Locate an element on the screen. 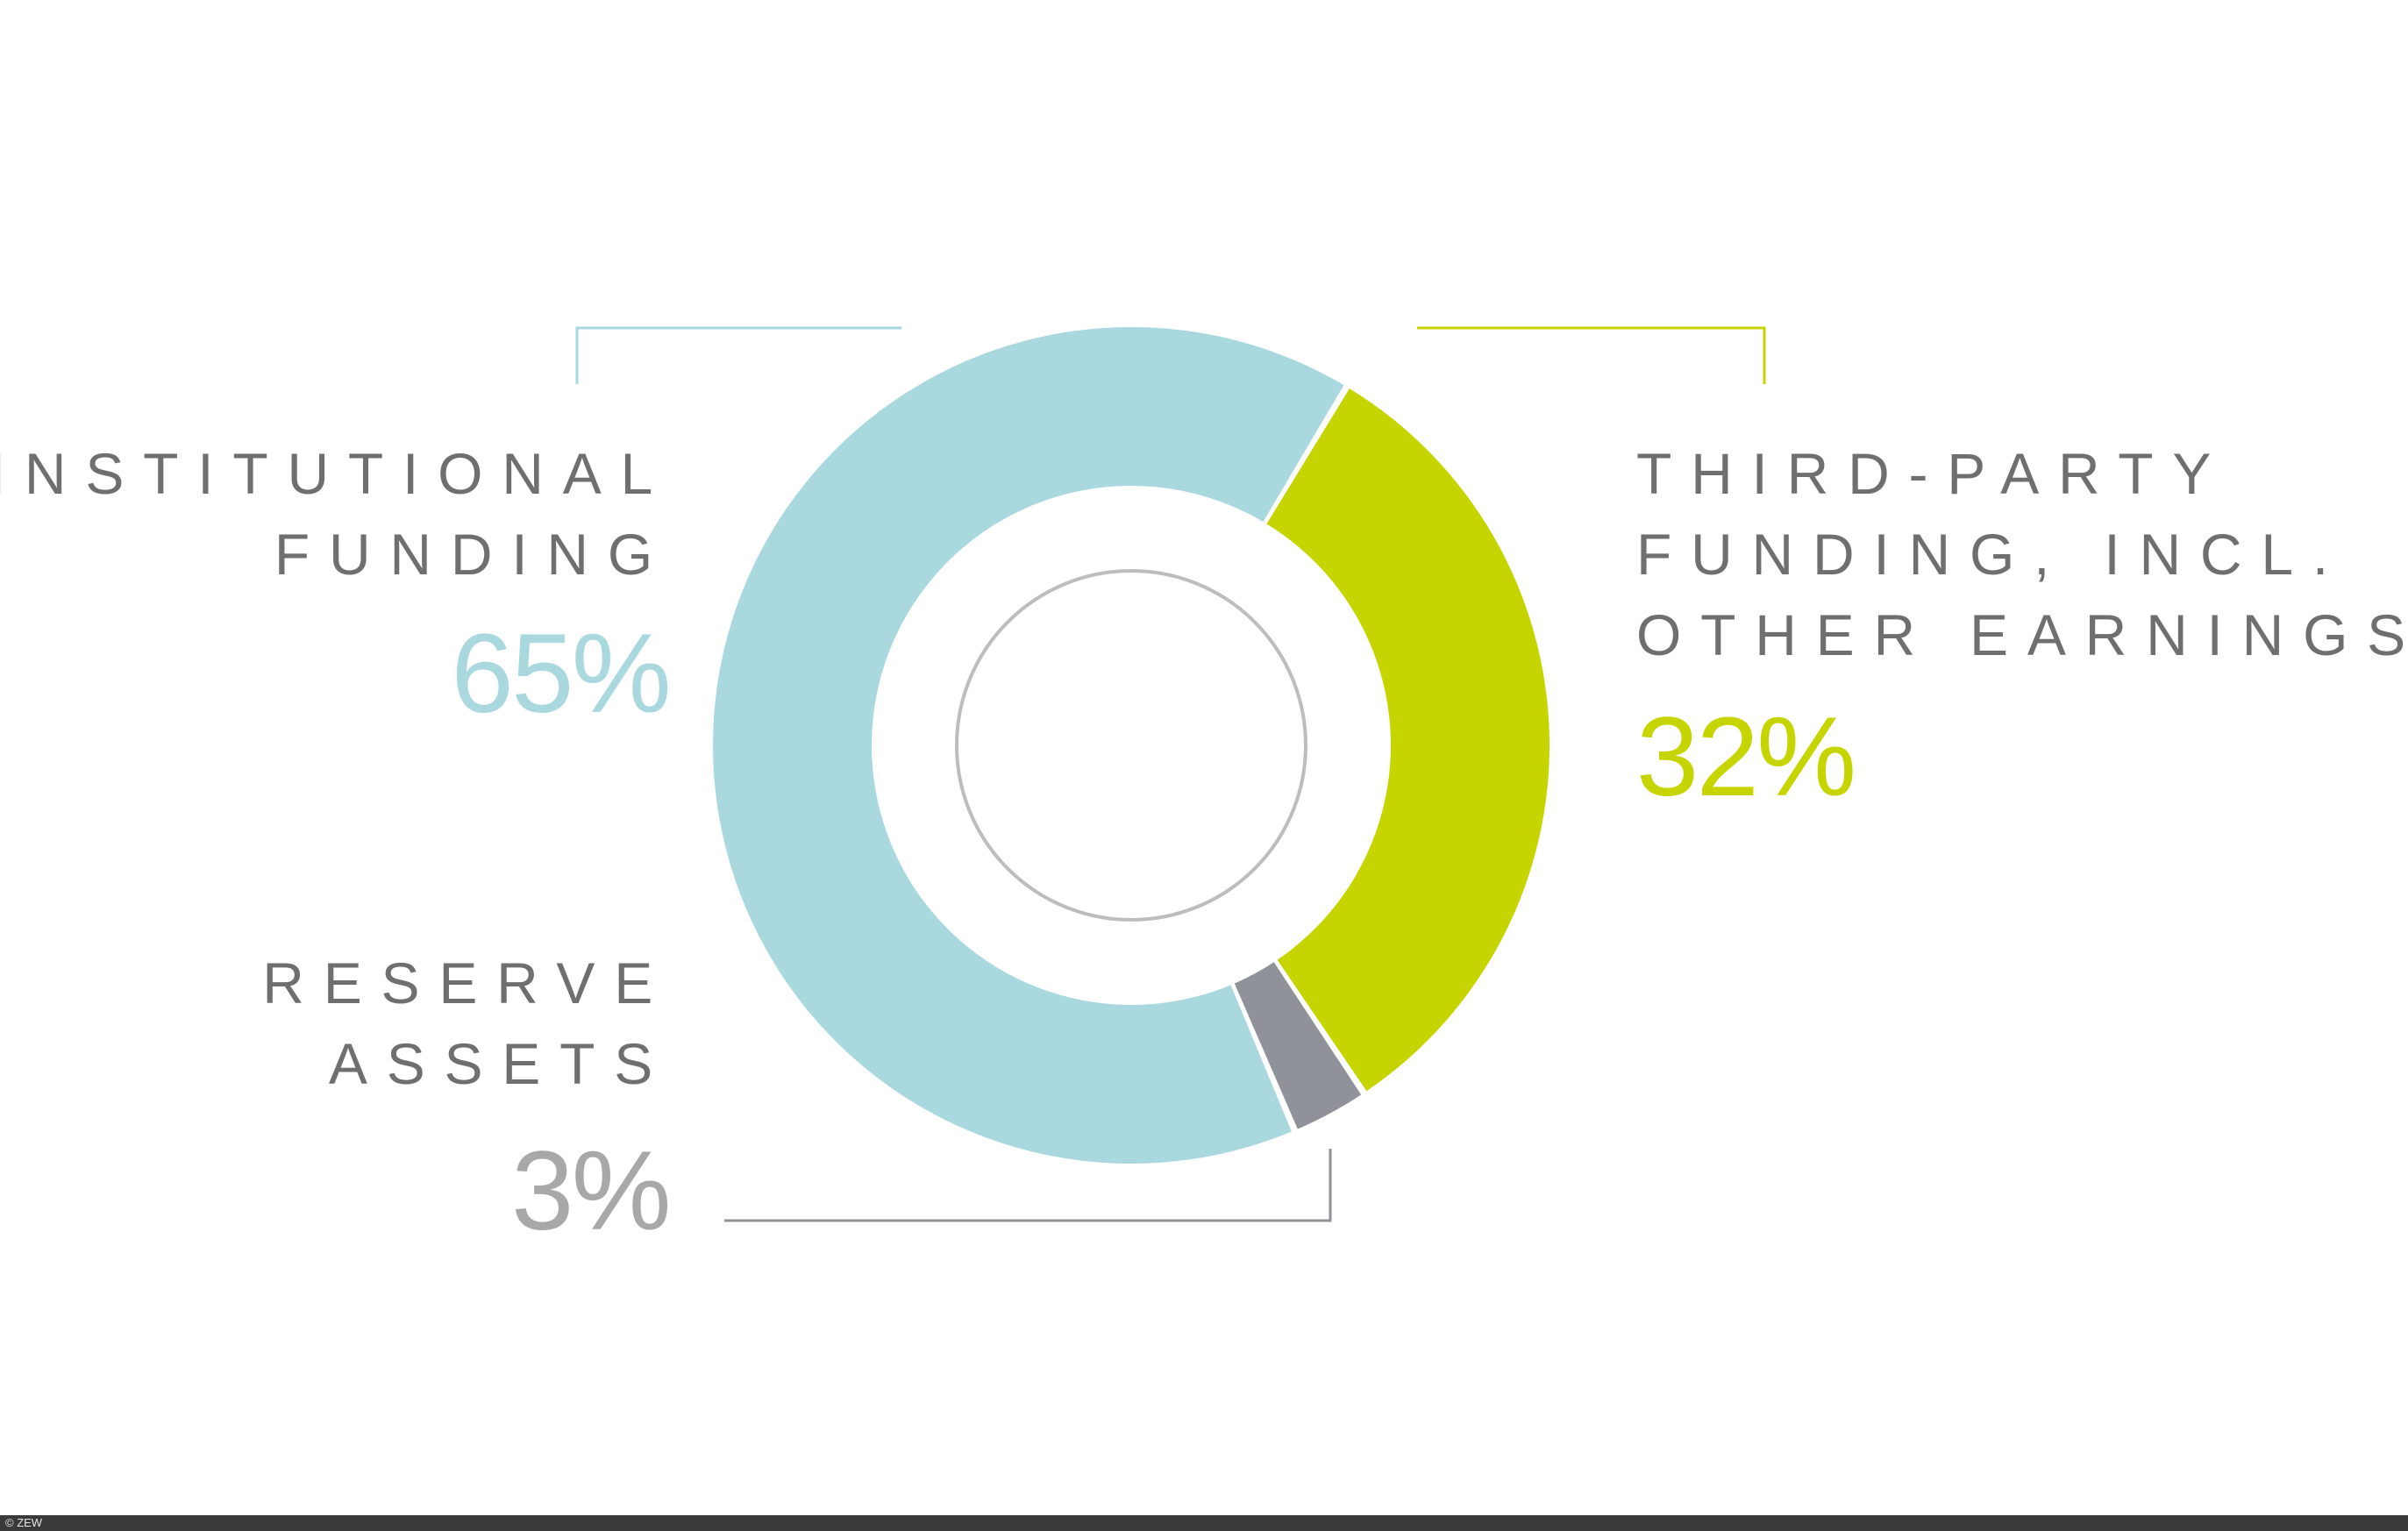 This screenshot has width=2408, height=1531. value-institutional: 65% is located at coordinates (561, 674).